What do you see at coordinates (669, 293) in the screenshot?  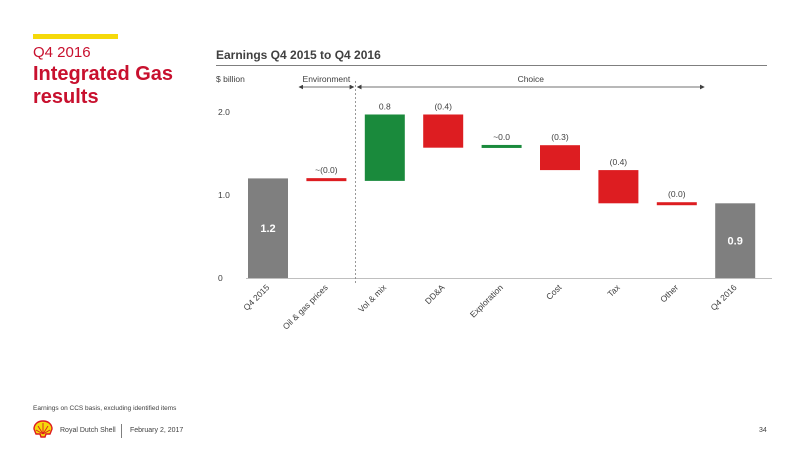 I see `x-tick-label: Other` at bounding box center [669, 293].